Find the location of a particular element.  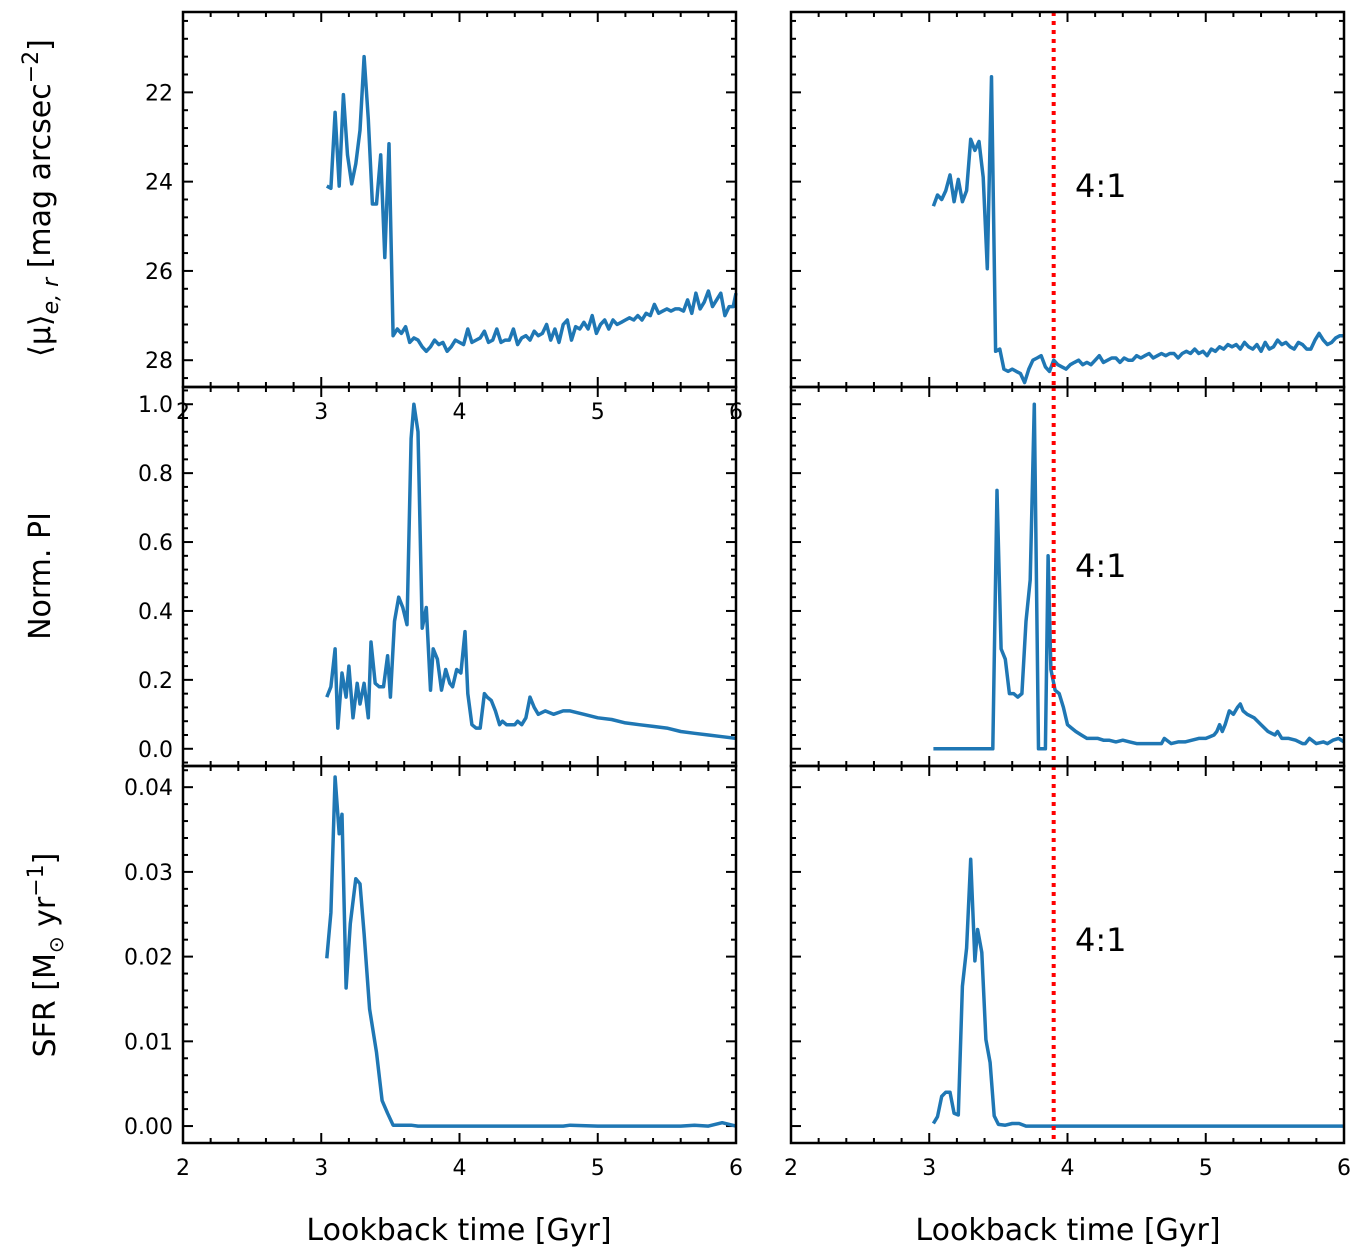

panel-bottom-right-xtick-label: 5 is located at coordinates (1206, 1168).